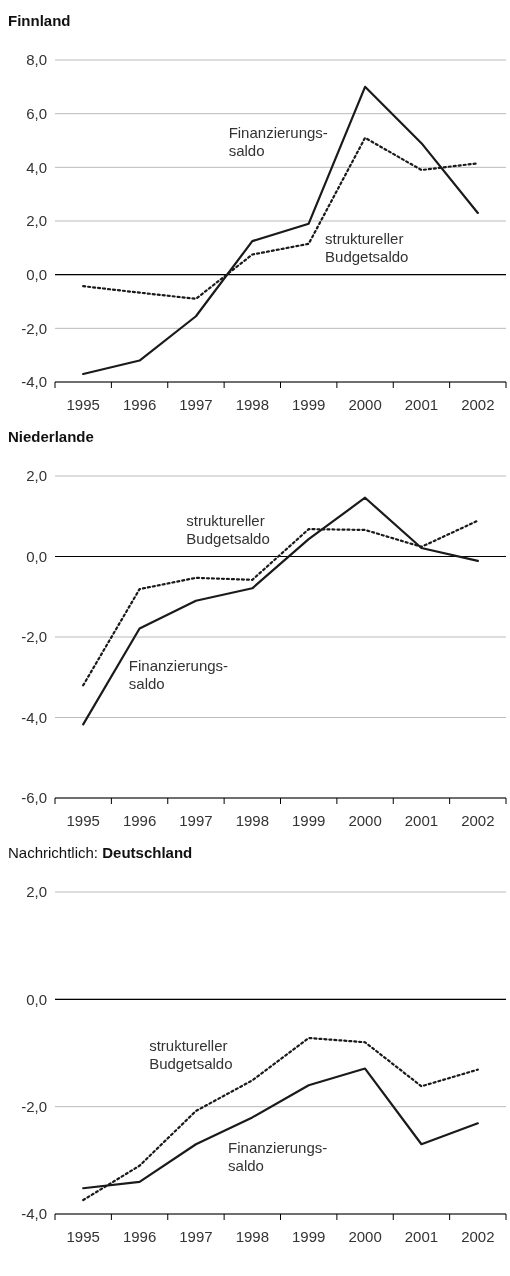 The image size is (510, 1276). I want to click on chart-title: Niederlande, so click(51, 436).